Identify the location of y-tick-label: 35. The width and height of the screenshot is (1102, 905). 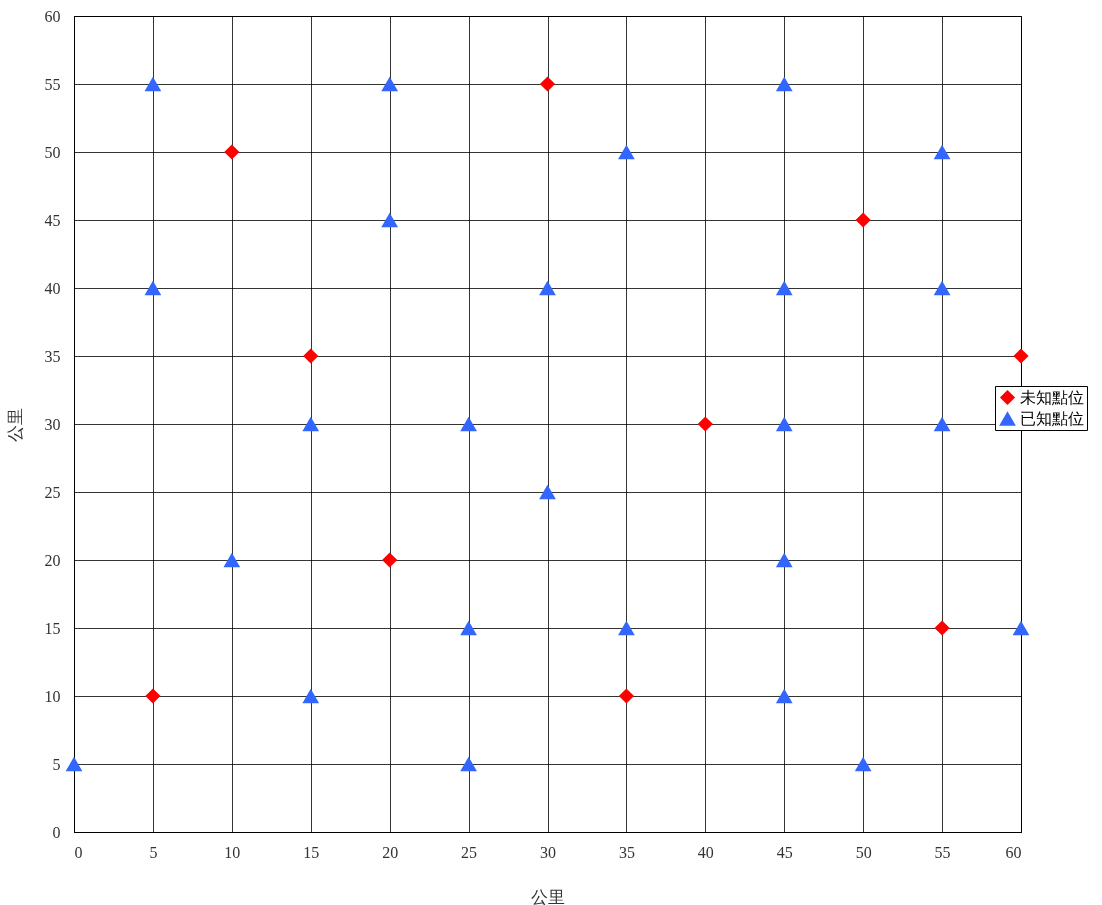
(52, 356).